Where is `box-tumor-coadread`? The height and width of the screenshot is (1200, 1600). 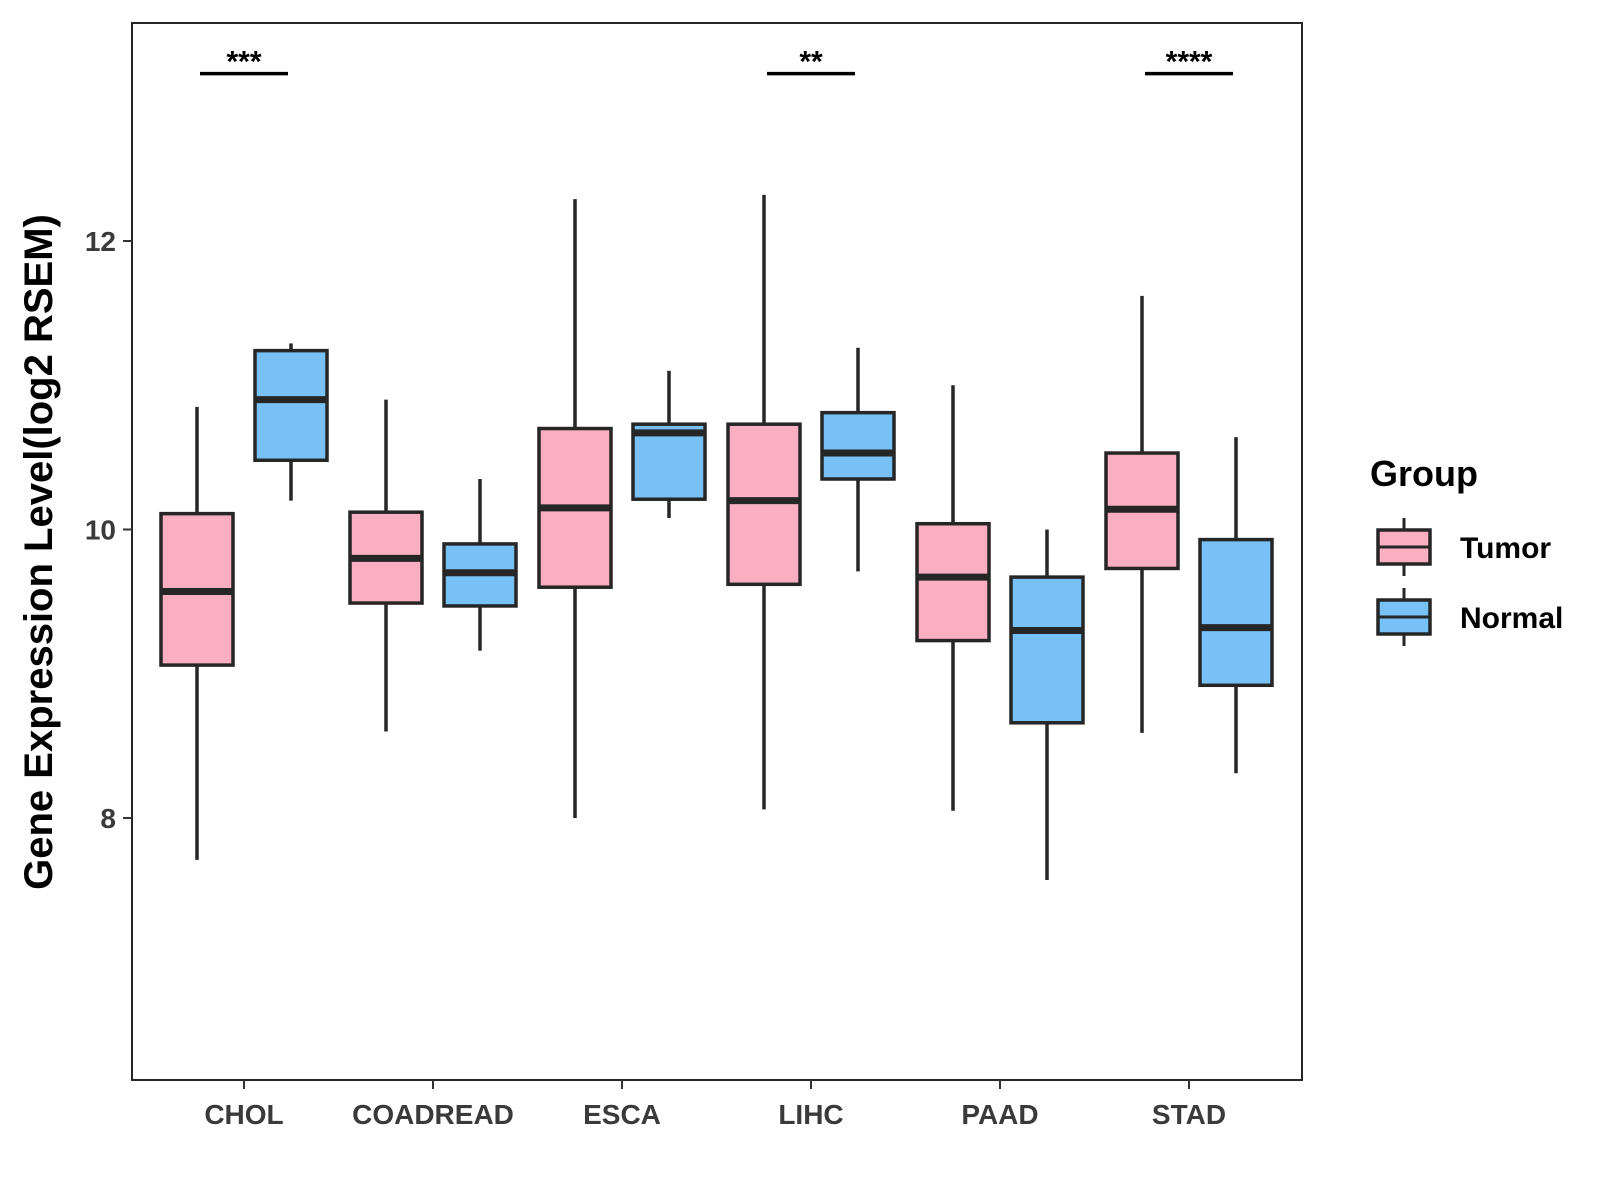 box-tumor-coadread is located at coordinates (386, 565).